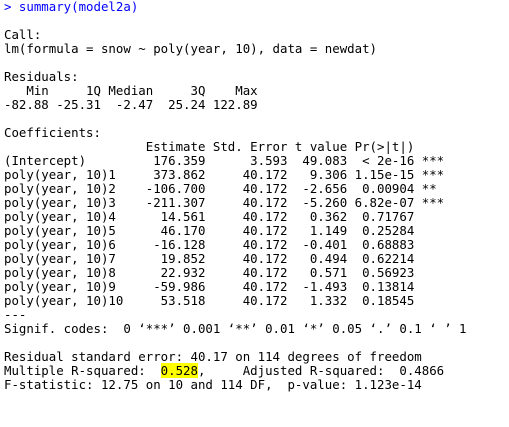  I want to click on multiple-r-squared-label: Multiple R-squared:, so click(82, 370).